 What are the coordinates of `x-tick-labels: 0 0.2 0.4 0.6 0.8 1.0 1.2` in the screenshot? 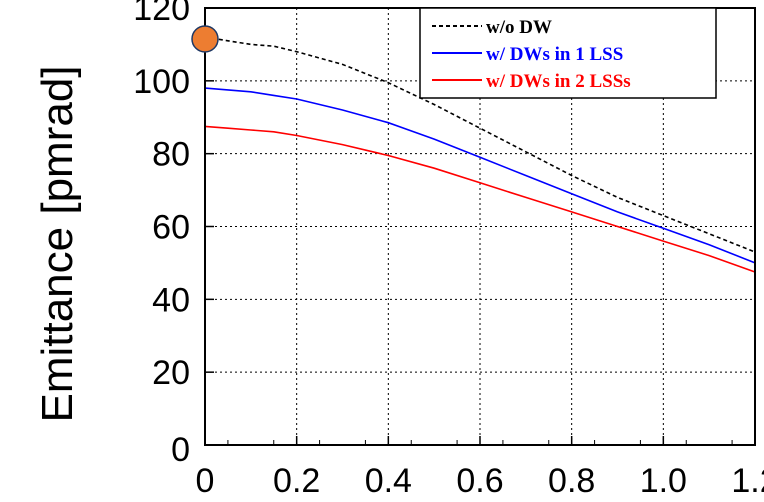 It's located at (480, 481).